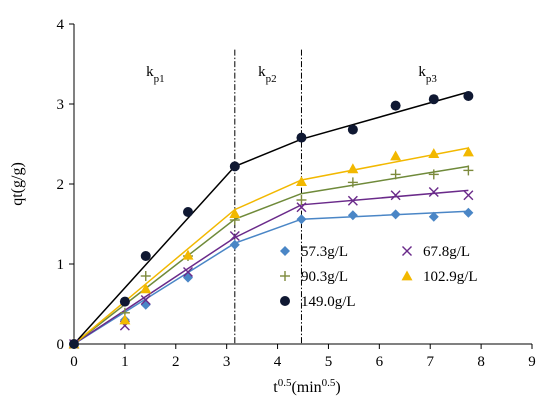  Describe the element at coordinates (379, 277) in the screenshot. I see `legend: 57.3g/L 67.8g/L 90.3g/L 102.9g/L 149.0g/L` at that location.